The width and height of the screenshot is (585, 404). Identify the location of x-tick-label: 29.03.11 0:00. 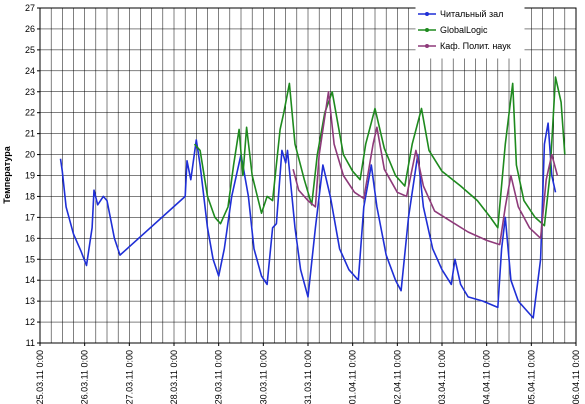
(219, 377).